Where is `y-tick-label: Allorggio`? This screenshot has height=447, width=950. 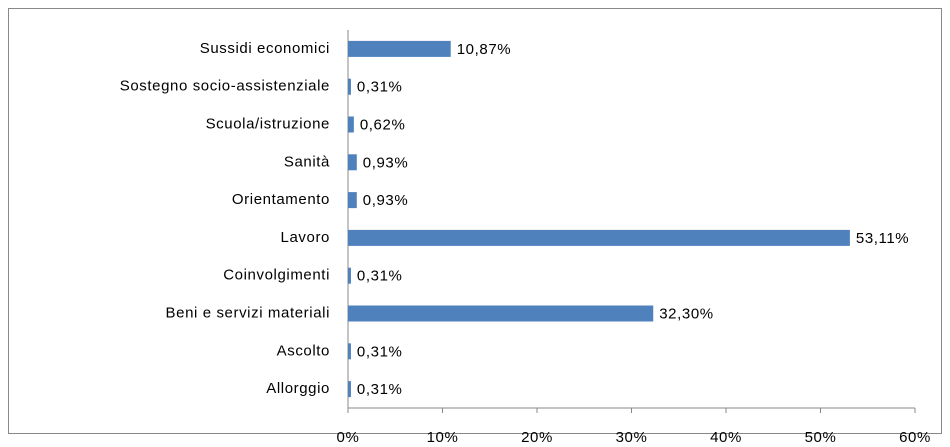 y-tick-label: Allorggio is located at coordinates (298, 388).